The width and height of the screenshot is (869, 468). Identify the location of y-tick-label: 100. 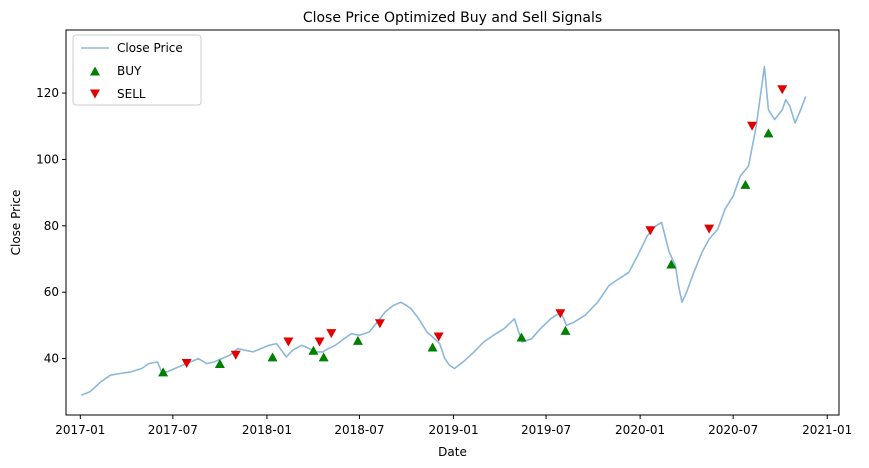
(47, 159).